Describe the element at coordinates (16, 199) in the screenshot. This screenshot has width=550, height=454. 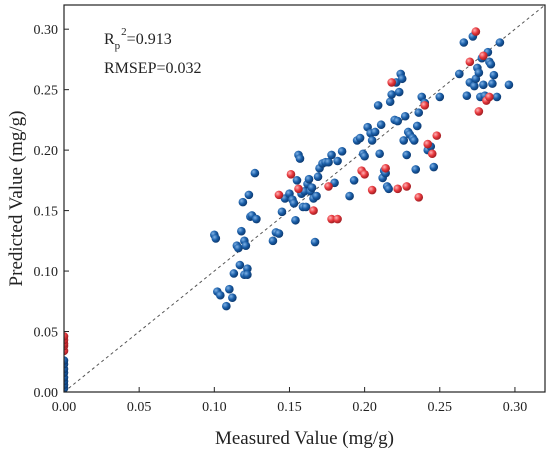
I see `y-axis-title: Predicted Value (mg/g)` at that location.